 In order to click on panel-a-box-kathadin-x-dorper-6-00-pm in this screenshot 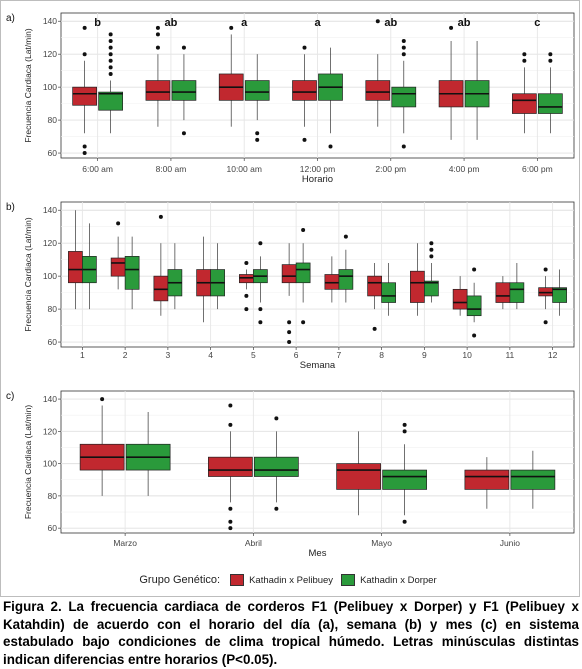, I will do `click(550, 93)`.